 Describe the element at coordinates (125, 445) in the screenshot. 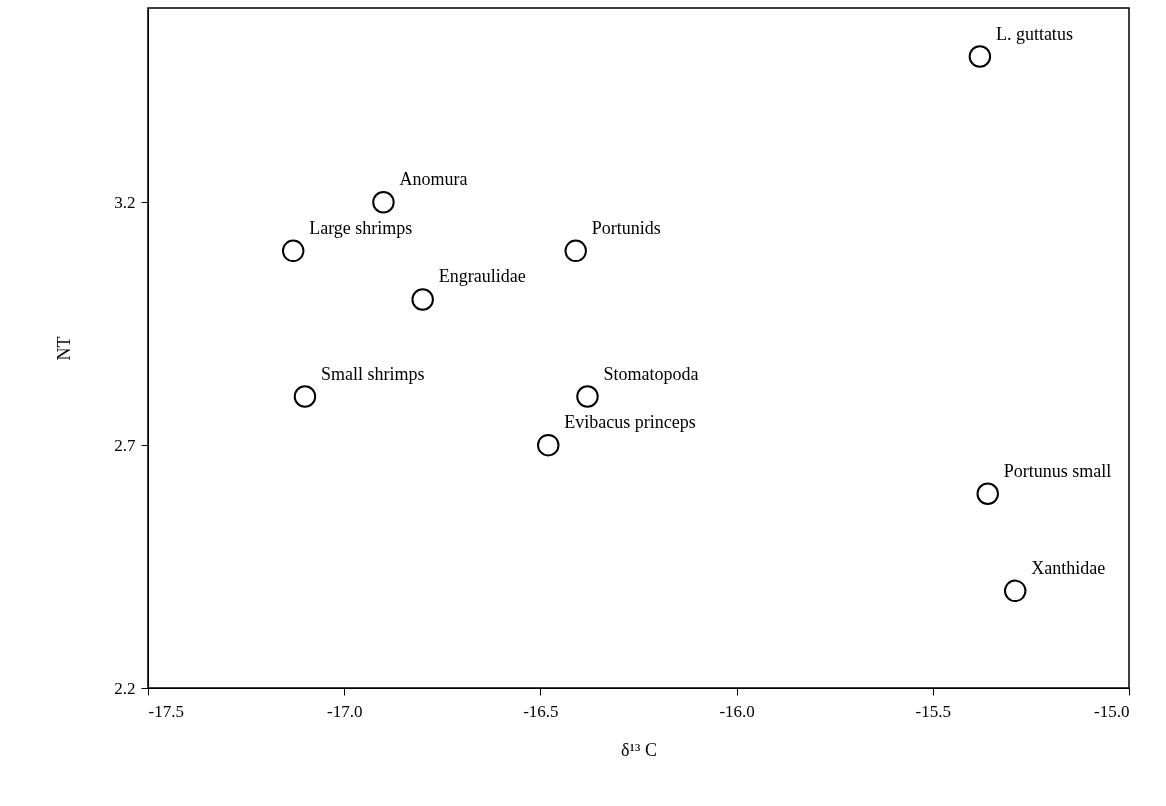

I see `y-tick-label: 2.7` at that location.